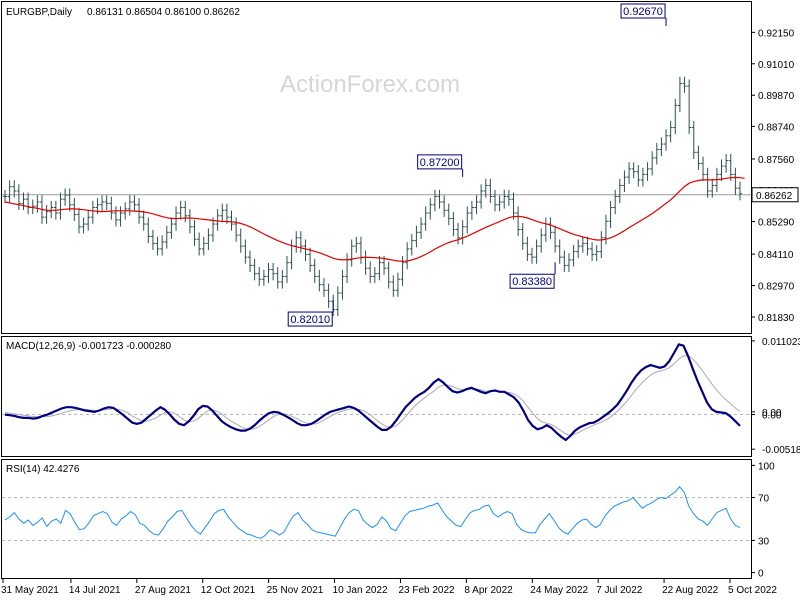  I want to click on x-tick-label: 7 Jul 2022, so click(619, 590).